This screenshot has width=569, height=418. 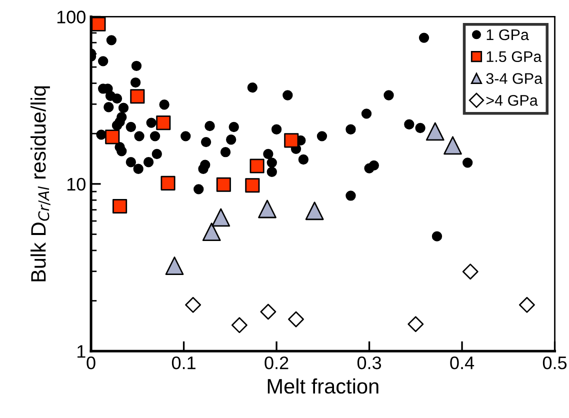 What do you see at coordinates (91, 363) in the screenshot?
I see `x-tick-label: 0` at bounding box center [91, 363].